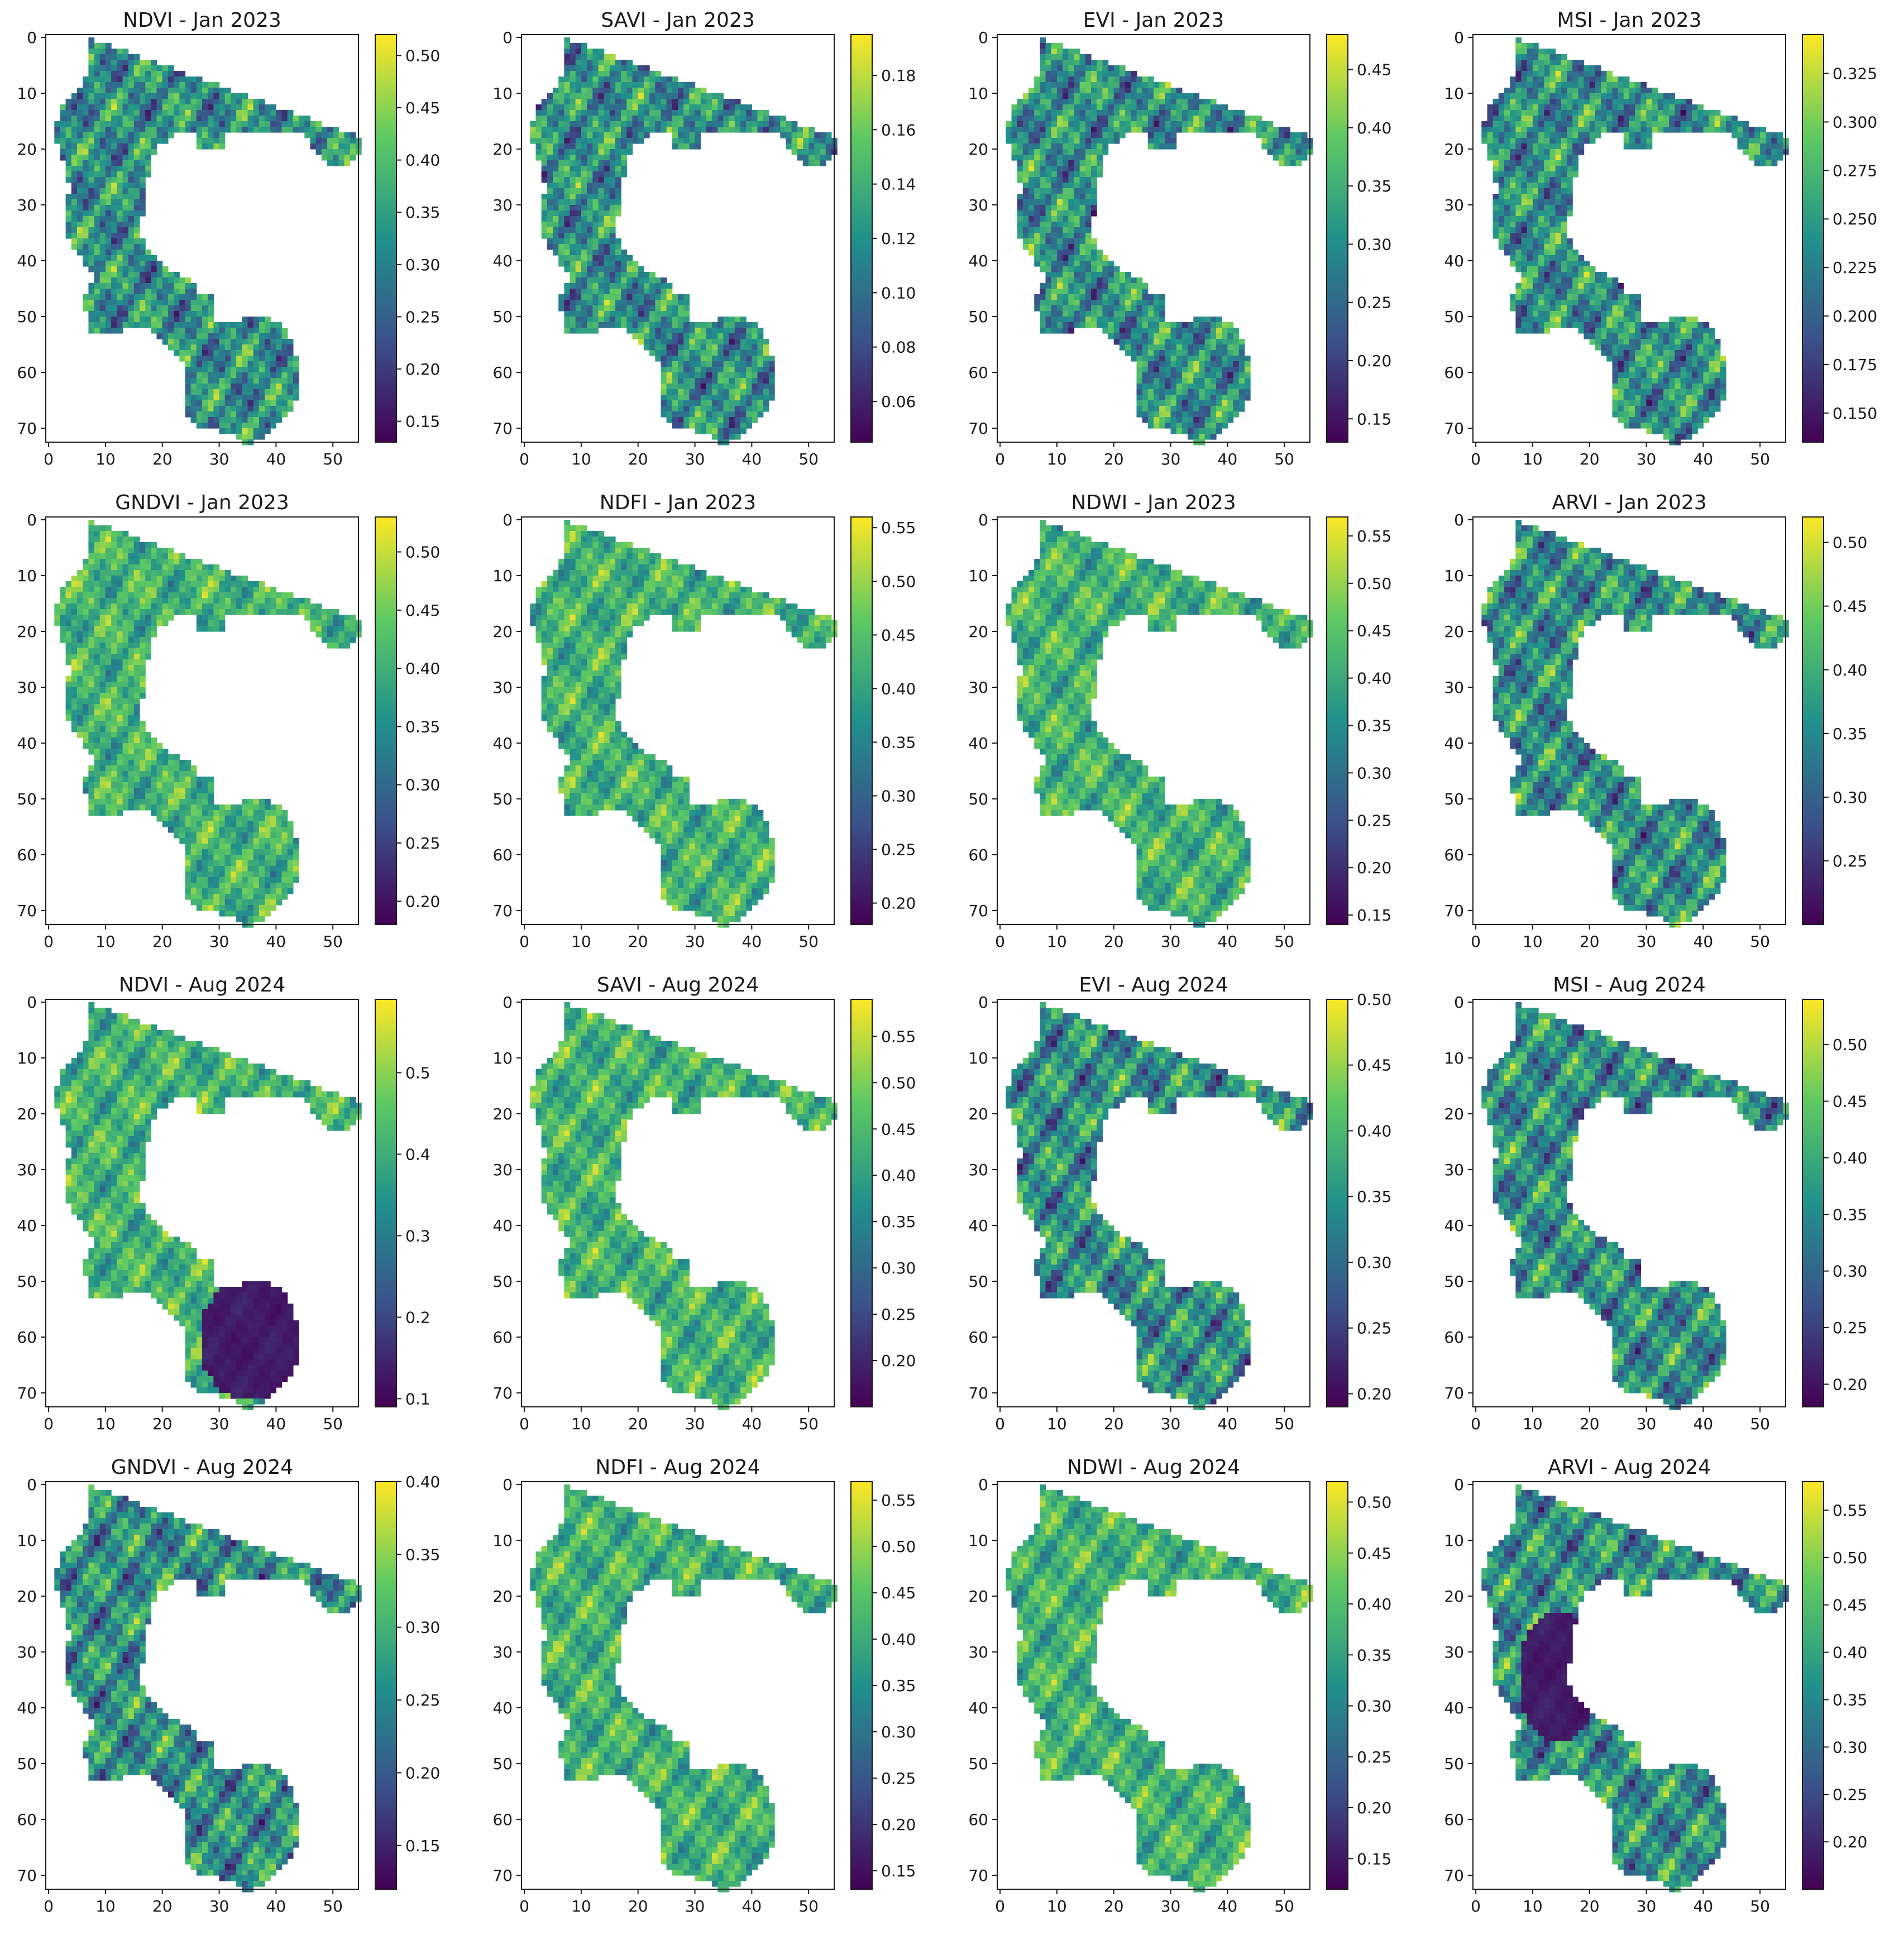 The image size is (1904, 1935). Describe the element at coordinates (1374, 186) in the screenshot. I see `colorbar-tick-label: 0.35` at that location.